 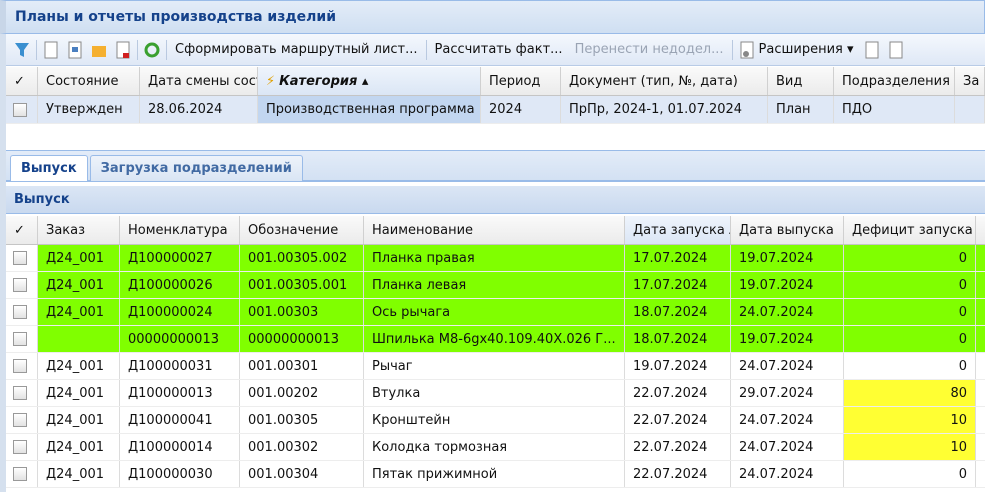 I want to click on cell-designation: 001.00305.001, so click(x=302, y=285).